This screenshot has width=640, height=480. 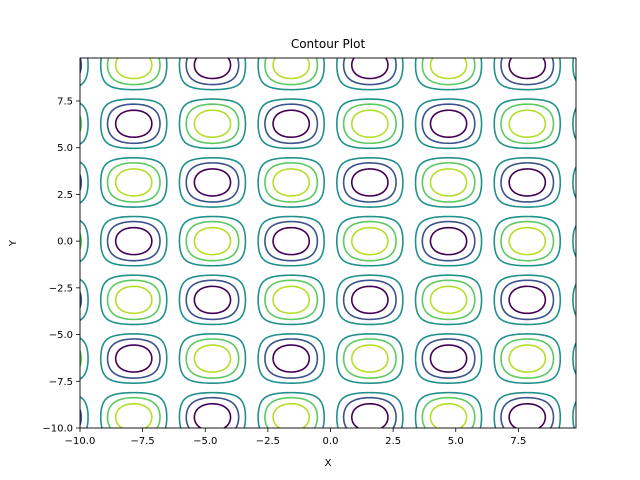 I want to click on y-tick-label: −2.5, so click(x=61, y=288).